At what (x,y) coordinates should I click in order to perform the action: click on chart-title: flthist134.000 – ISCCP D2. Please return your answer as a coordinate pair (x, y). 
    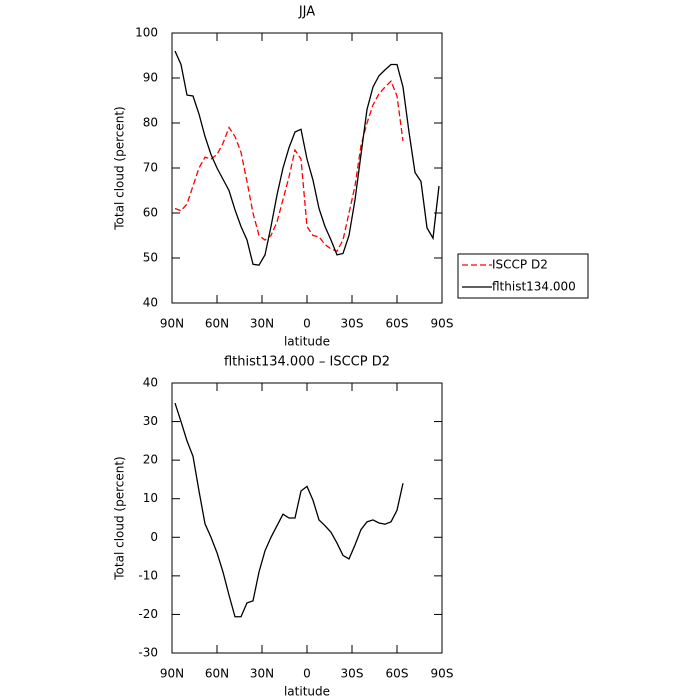
    Looking at the image, I should click on (307, 362).